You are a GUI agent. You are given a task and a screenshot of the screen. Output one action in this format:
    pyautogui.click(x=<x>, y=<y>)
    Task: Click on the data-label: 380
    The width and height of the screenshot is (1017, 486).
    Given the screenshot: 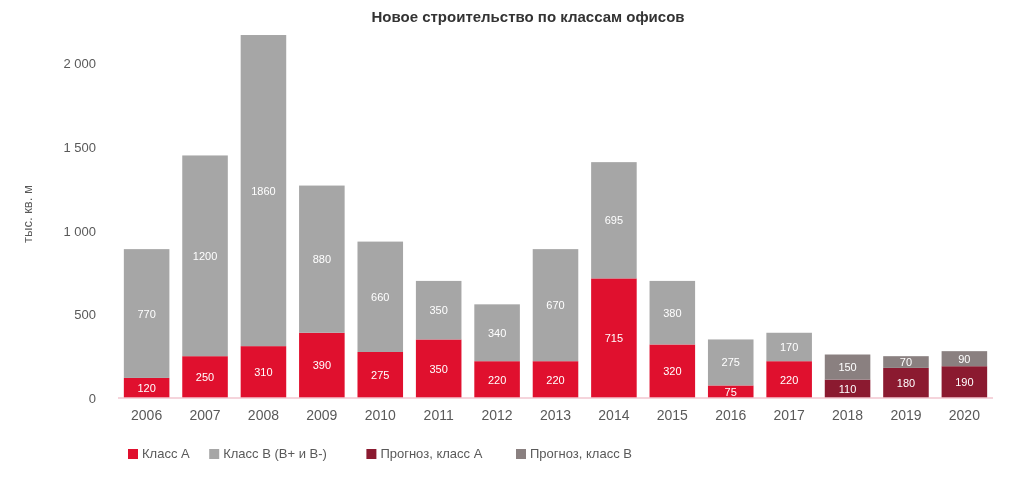 What is the action you would take?
    pyautogui.click(x=672, y=312)
    